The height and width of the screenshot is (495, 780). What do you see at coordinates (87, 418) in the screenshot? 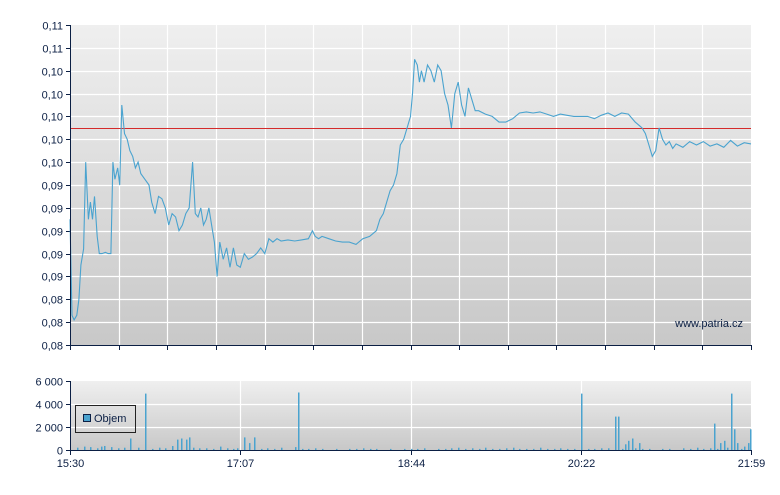
I see `legend-swatch-icon` at bounding box center [87, 418].